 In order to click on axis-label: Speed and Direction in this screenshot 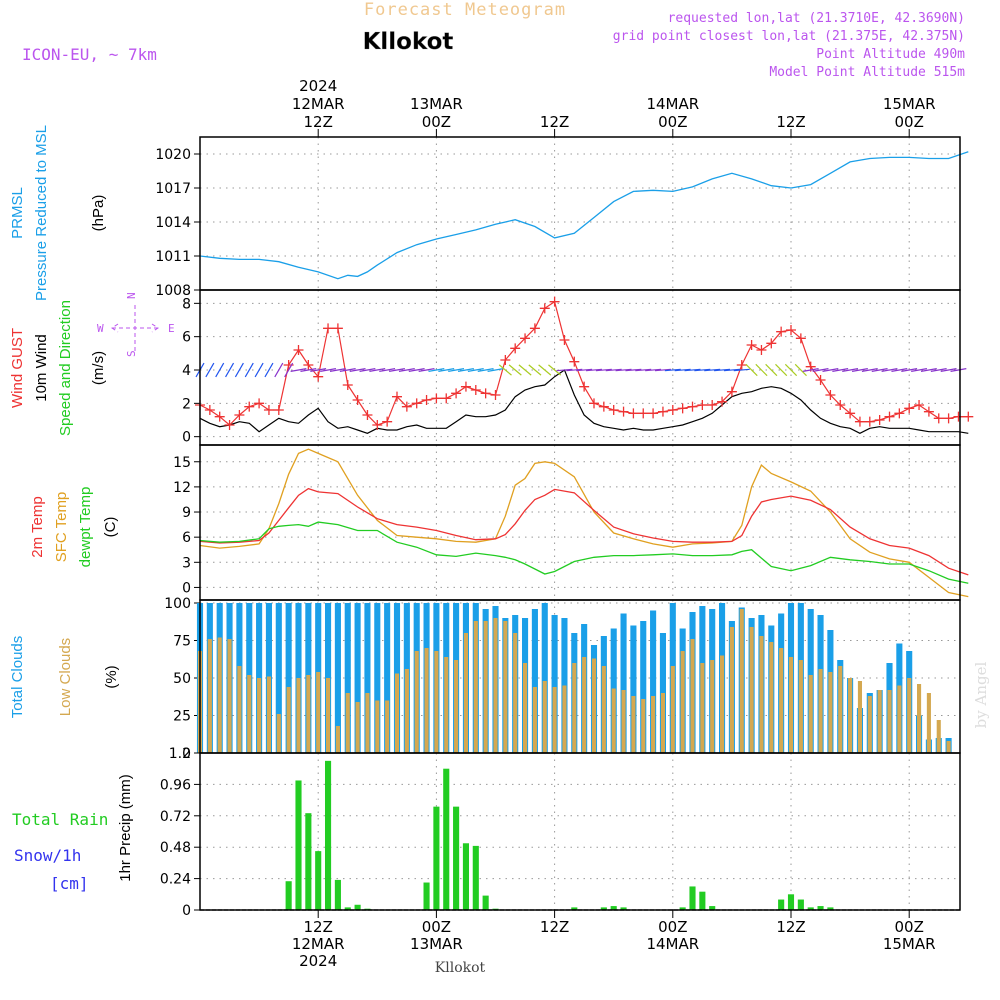, I will do `click(65, 368)`.